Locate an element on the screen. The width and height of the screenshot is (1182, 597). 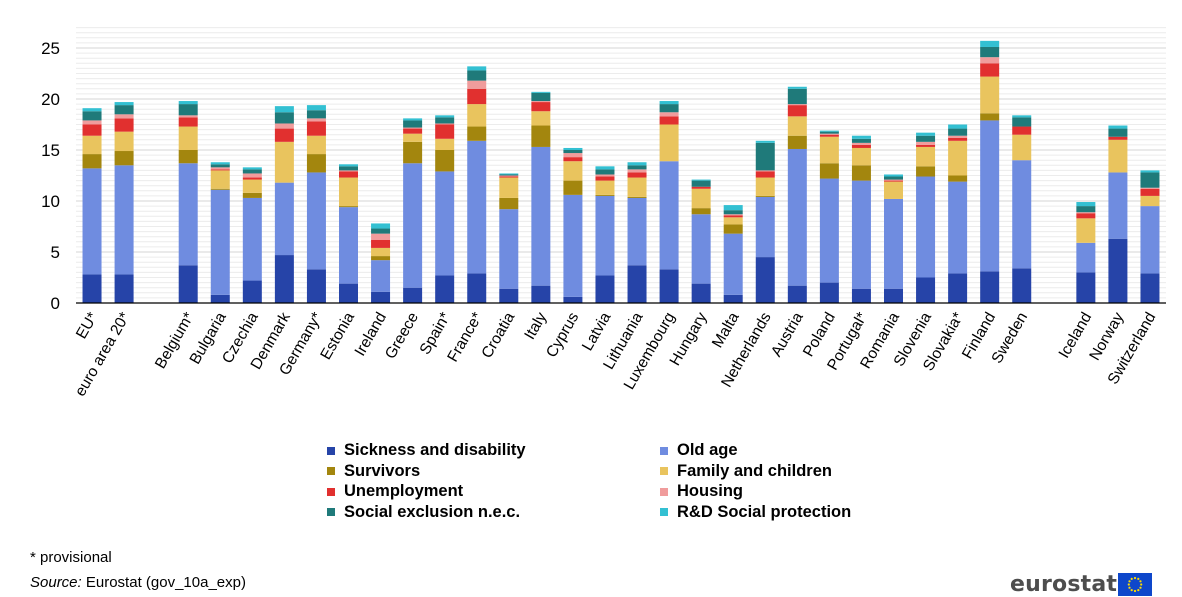
y-tick-label: 10 is located at coordinates (50, 201).